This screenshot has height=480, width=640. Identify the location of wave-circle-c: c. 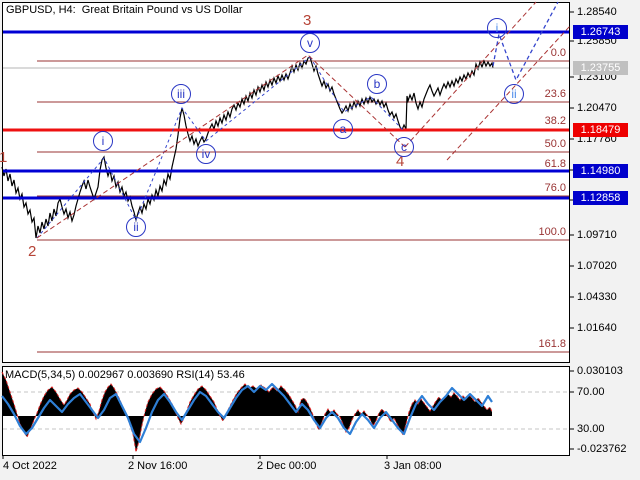
(404, 147).